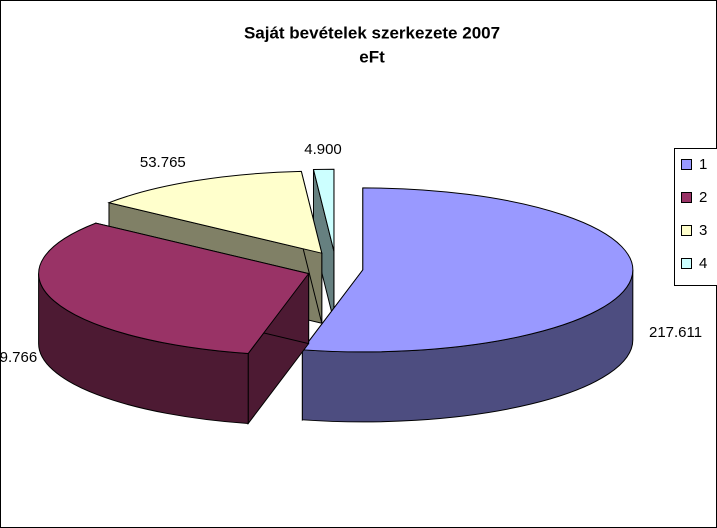 Image resolution: width=717 pixels, height=528 pixels. Describe the element at coordinates (18, 357) in the screenshot. I see `data-label: 129.766` at that location.